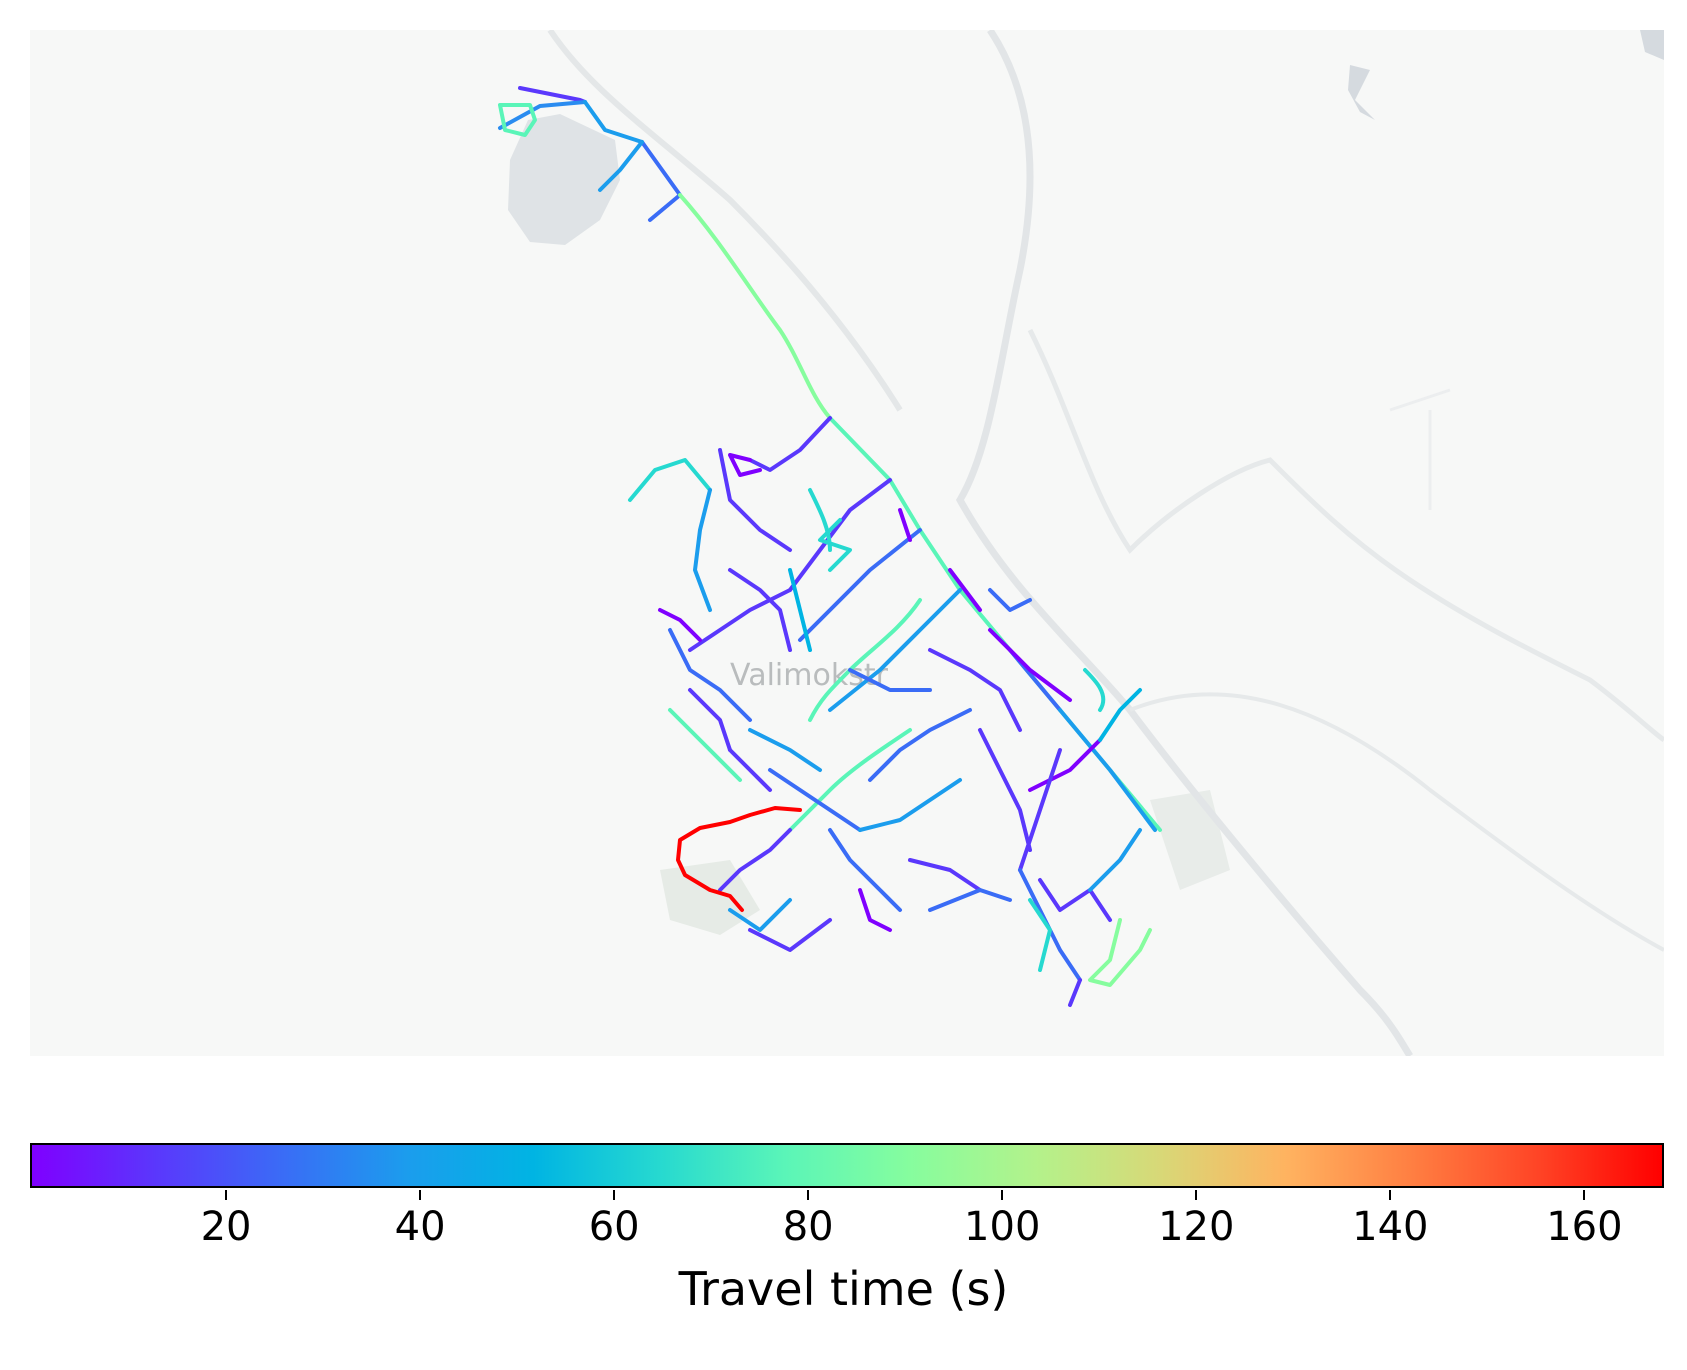  I want to click on colorbar-tick-label: 40, so click(420, 1227).